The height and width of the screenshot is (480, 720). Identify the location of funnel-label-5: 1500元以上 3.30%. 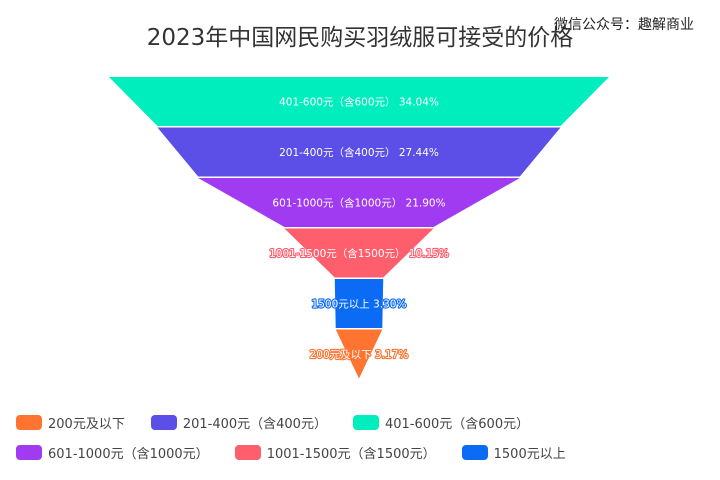
(359, 305).